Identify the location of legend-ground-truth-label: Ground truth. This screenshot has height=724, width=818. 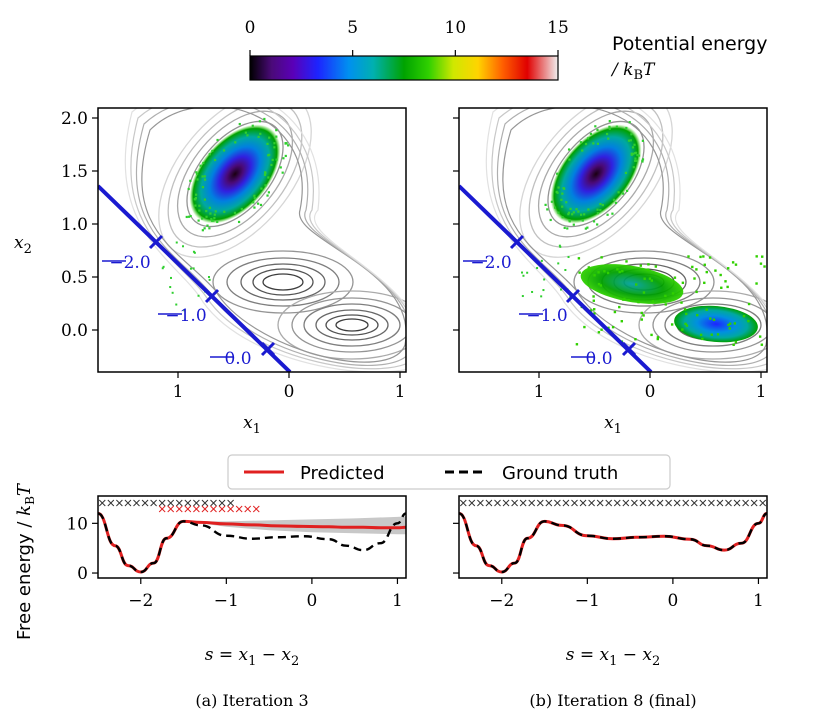
(560, 473).